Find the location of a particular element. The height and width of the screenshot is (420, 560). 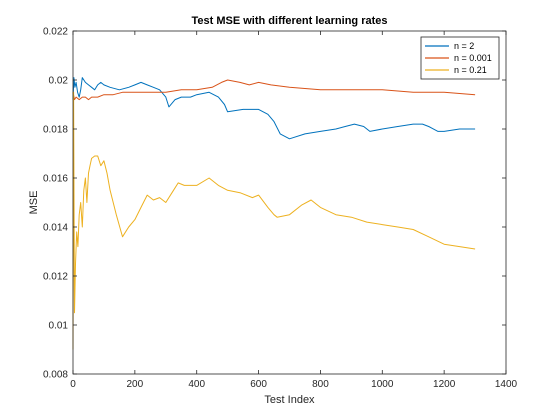

x-tick-label: 1000 is located at coordinates (382, 384).